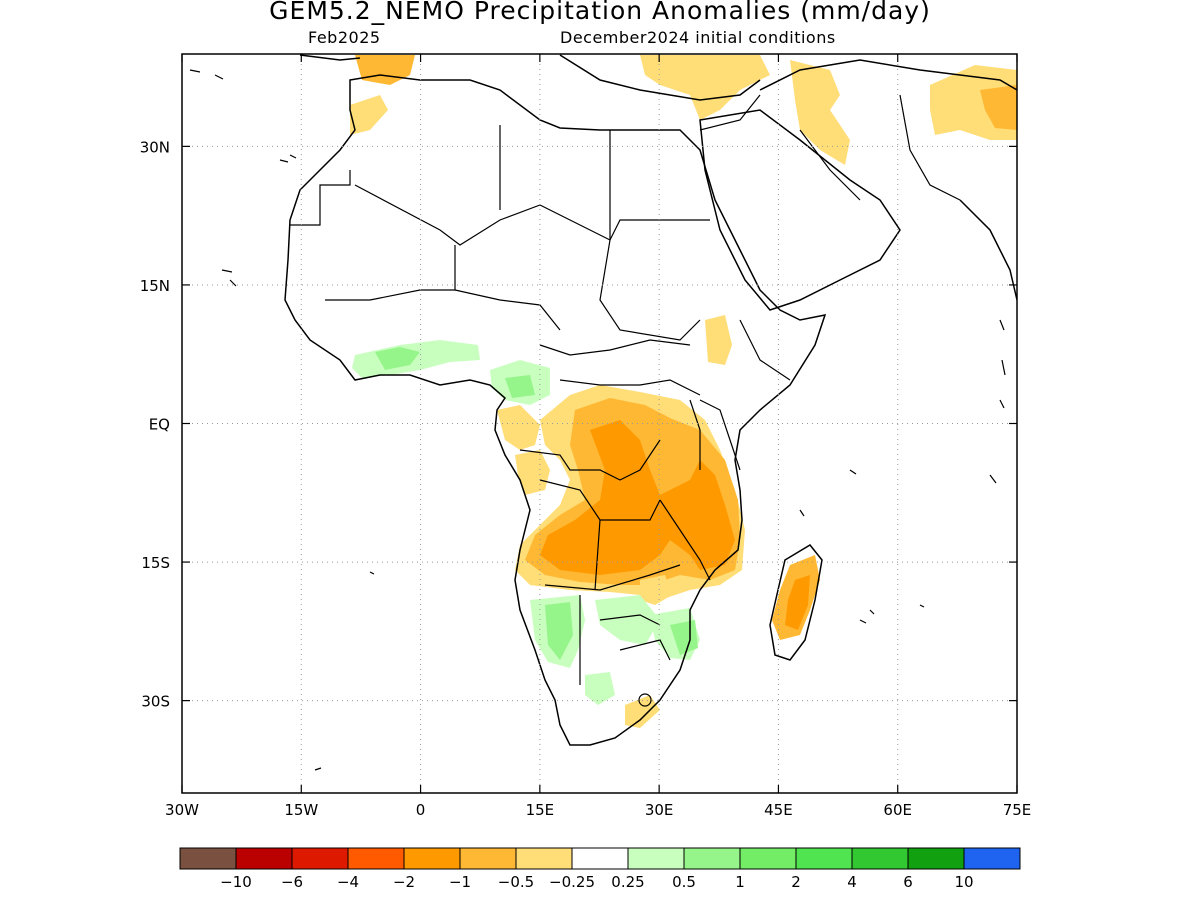  Describe the element at coordinates (988, 250) in the screenshot. I see `india-coastline` at that location.